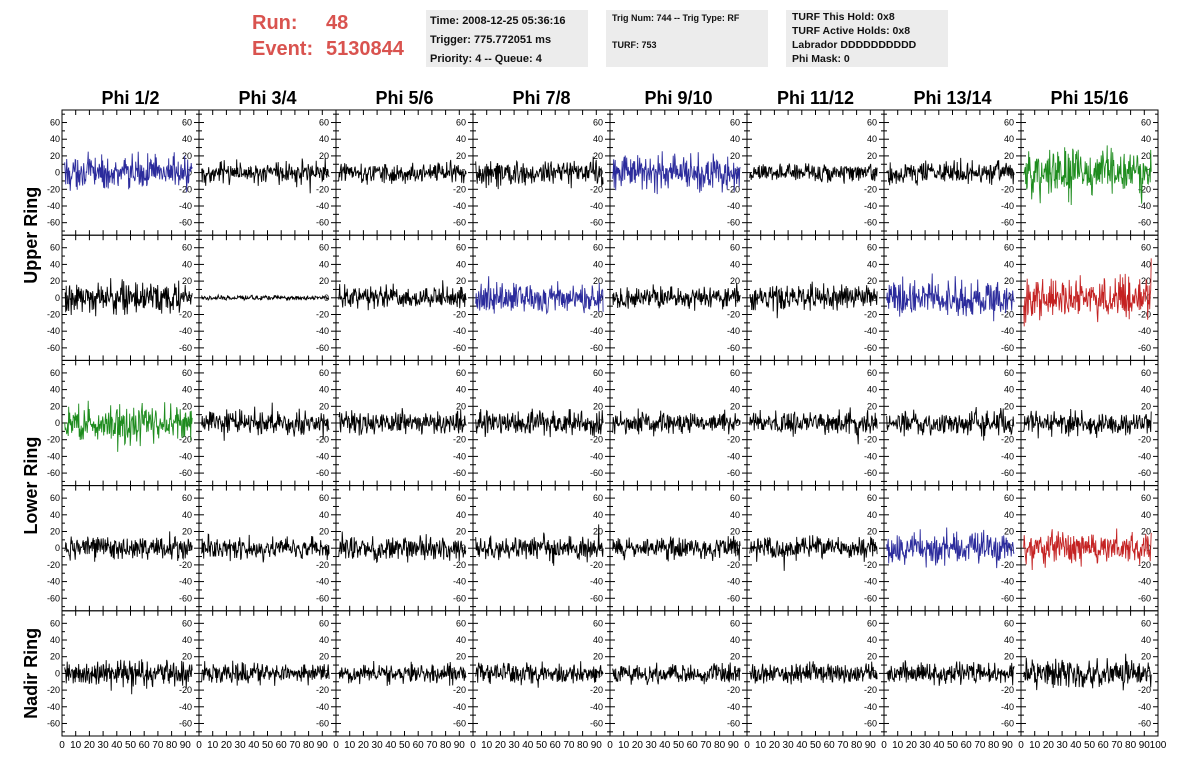 Image resolution: width=1196 pixels, height=772 pixels. What do you see at coordinates (76, 745) in the screenshot?
I see `x-tick-label: 10` at bounding box center [76, 745].